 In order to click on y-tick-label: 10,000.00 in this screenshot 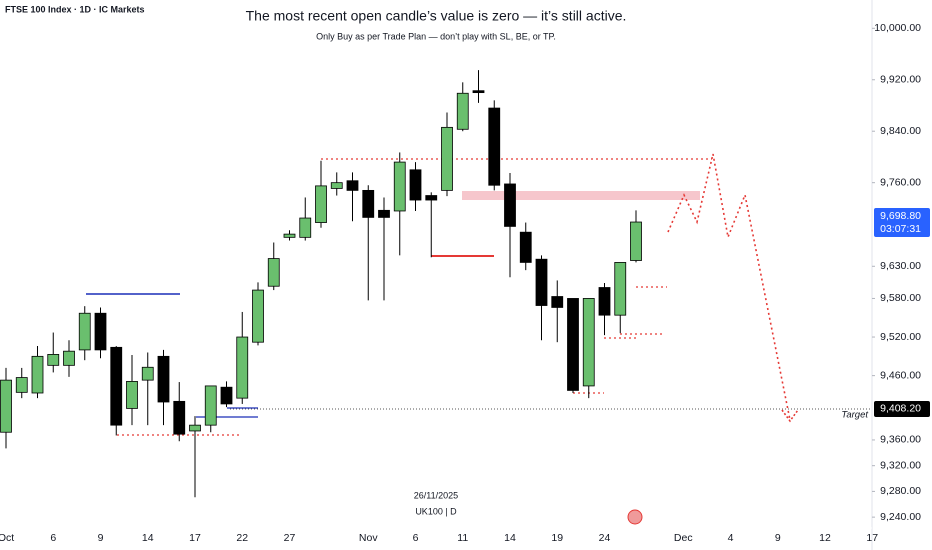, I will do `click(897, 28)`.